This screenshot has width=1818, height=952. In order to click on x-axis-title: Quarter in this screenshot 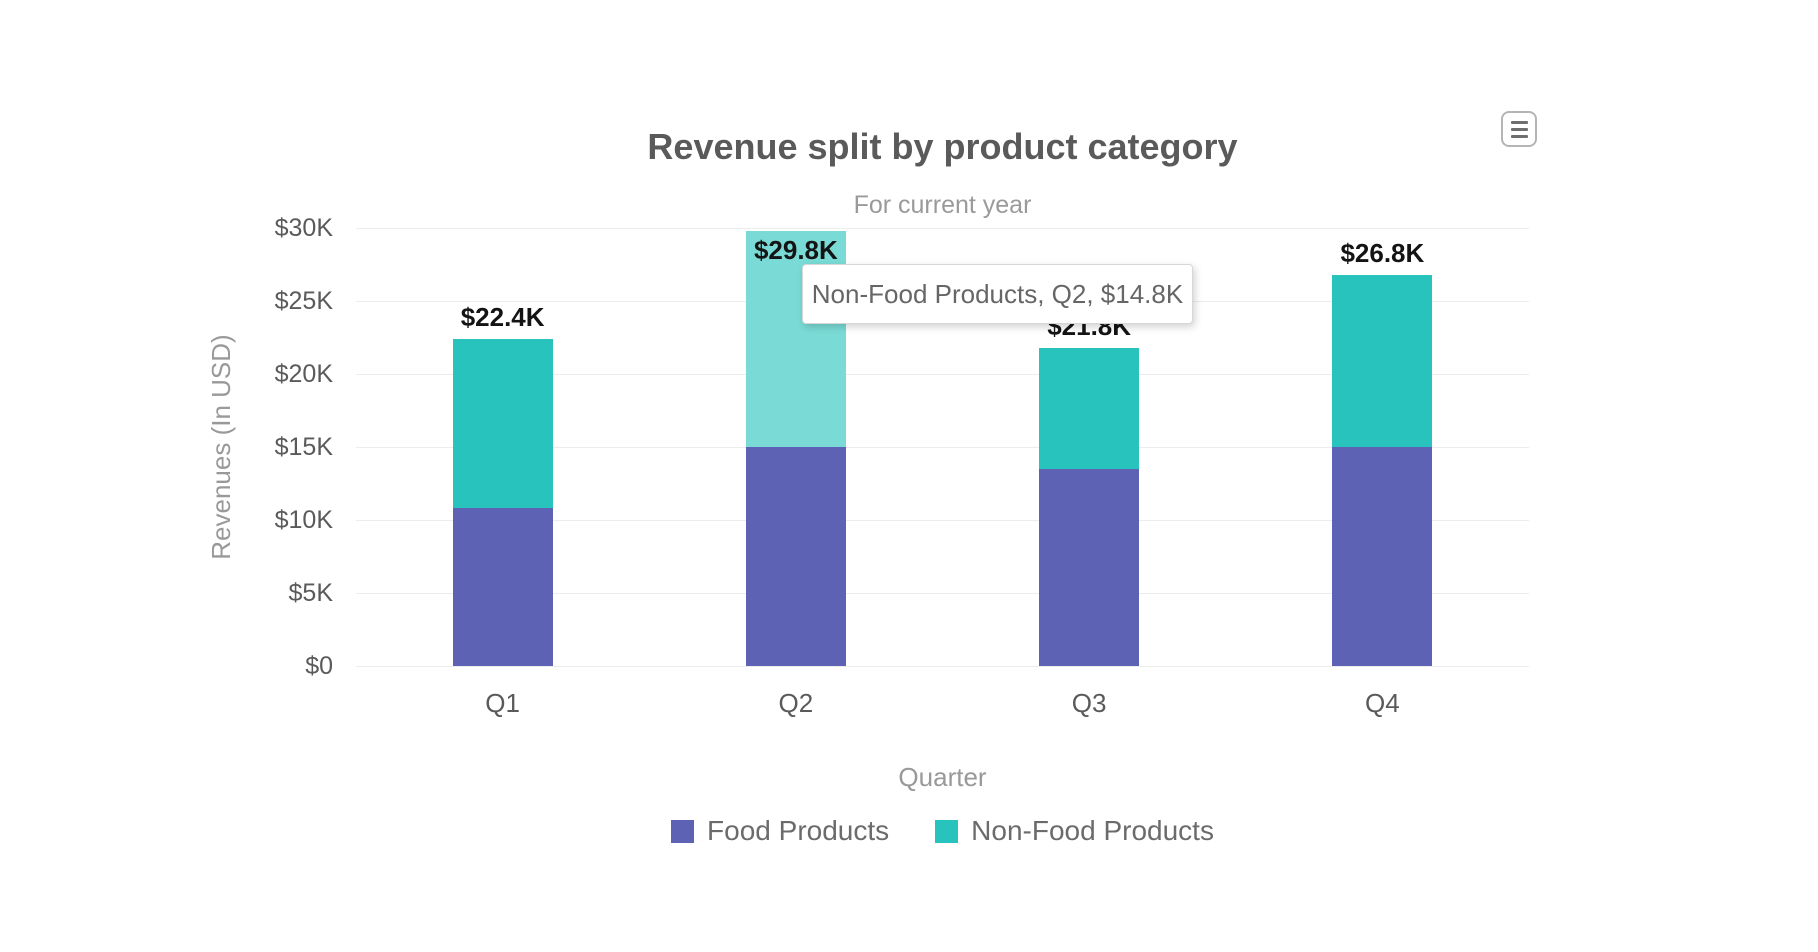, I will do `click(942, 777)`.